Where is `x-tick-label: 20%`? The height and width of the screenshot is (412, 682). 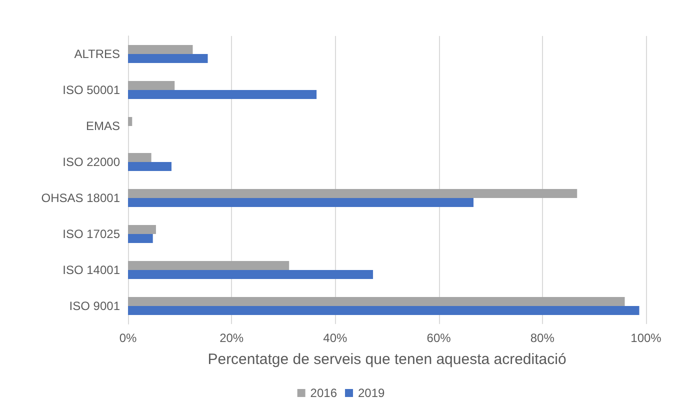 x-tick-label: 20% is located at coordinates (232, 338).